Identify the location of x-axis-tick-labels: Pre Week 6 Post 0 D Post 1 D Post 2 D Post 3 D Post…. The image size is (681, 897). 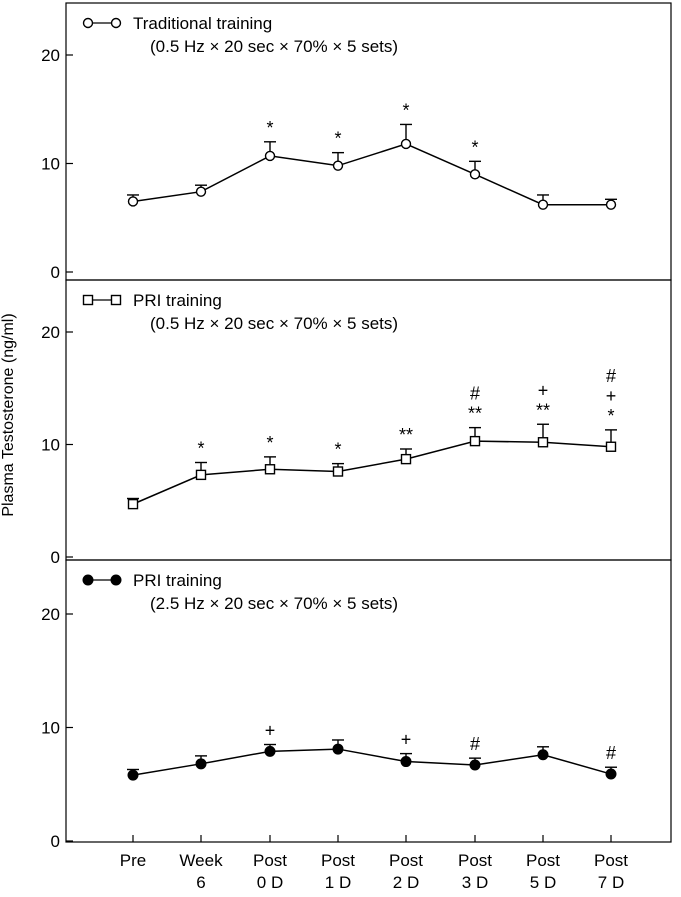
(374, 863).